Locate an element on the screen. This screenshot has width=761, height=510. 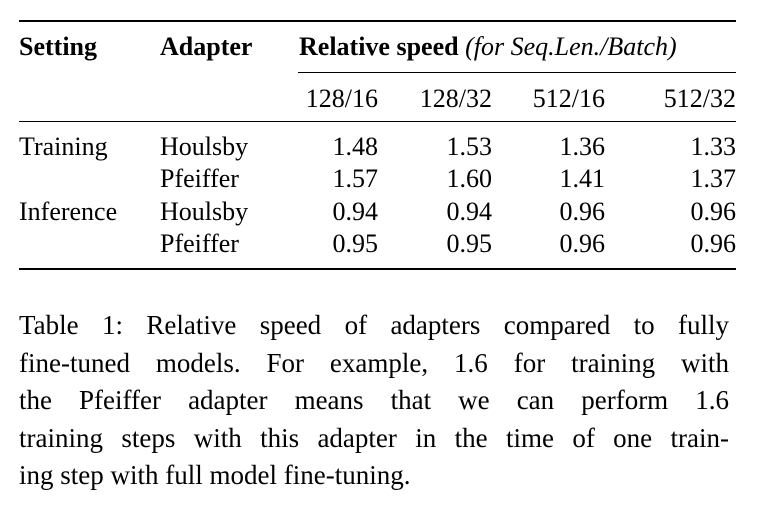
header-bottom-rule is located at coordinates (377, 121).